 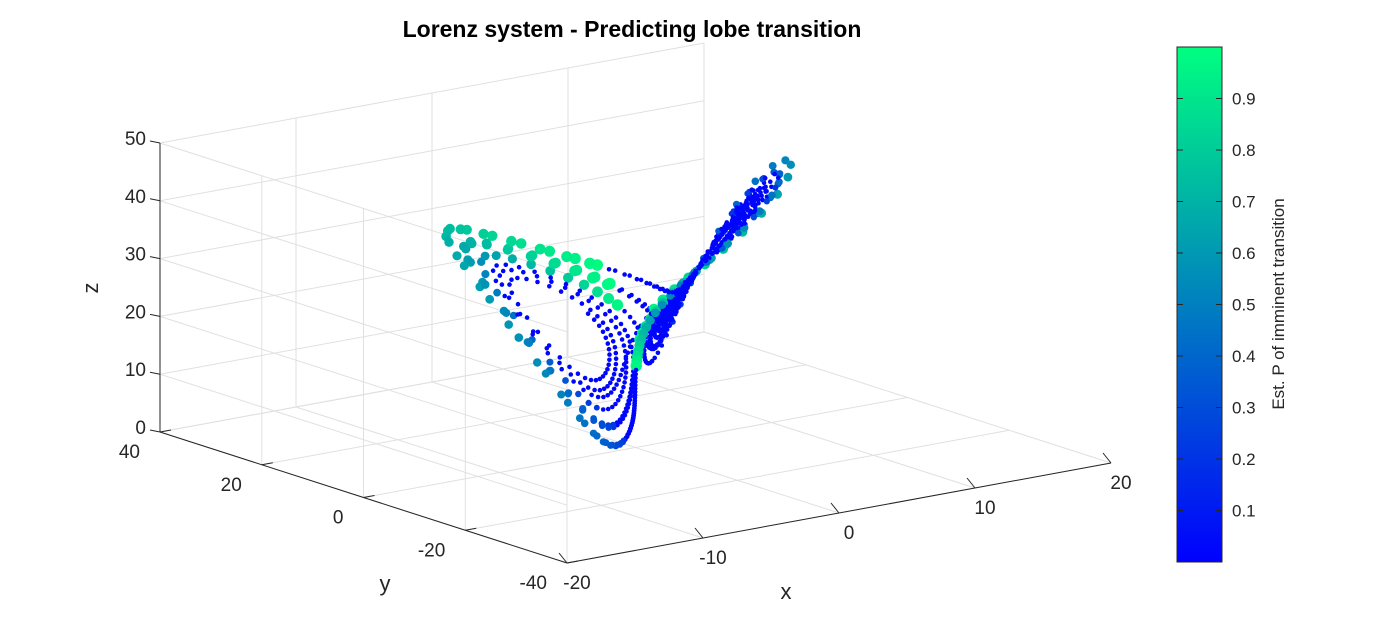 I want to click on colorbar-tick-label: 0.8, so click(x=1244, y=150).